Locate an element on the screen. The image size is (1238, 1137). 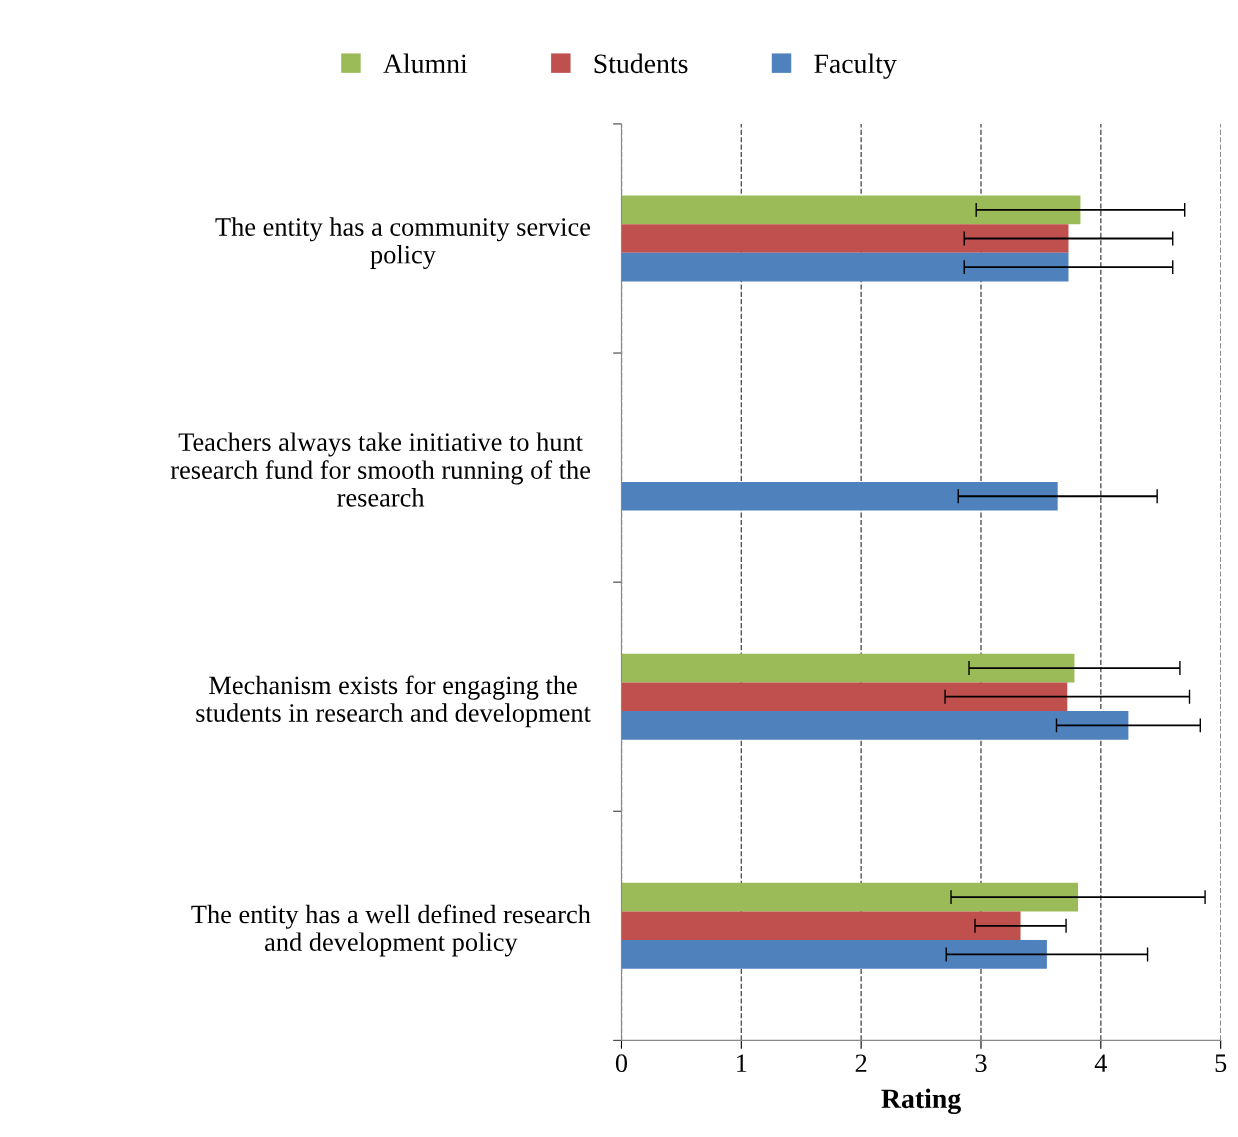
x-axis-title: Rating is located at coordinates (921, 1101).